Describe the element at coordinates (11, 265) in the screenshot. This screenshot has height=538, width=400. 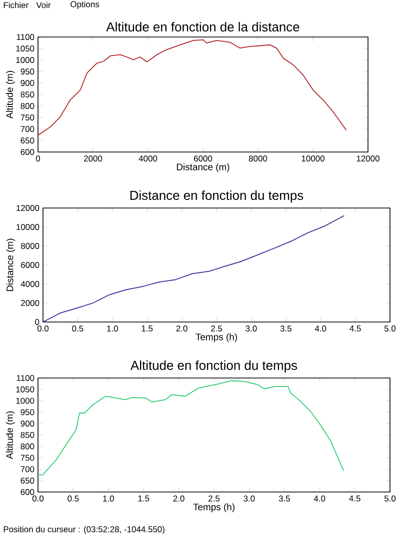
I see `y-axis-title: Distance (m)` at that location.